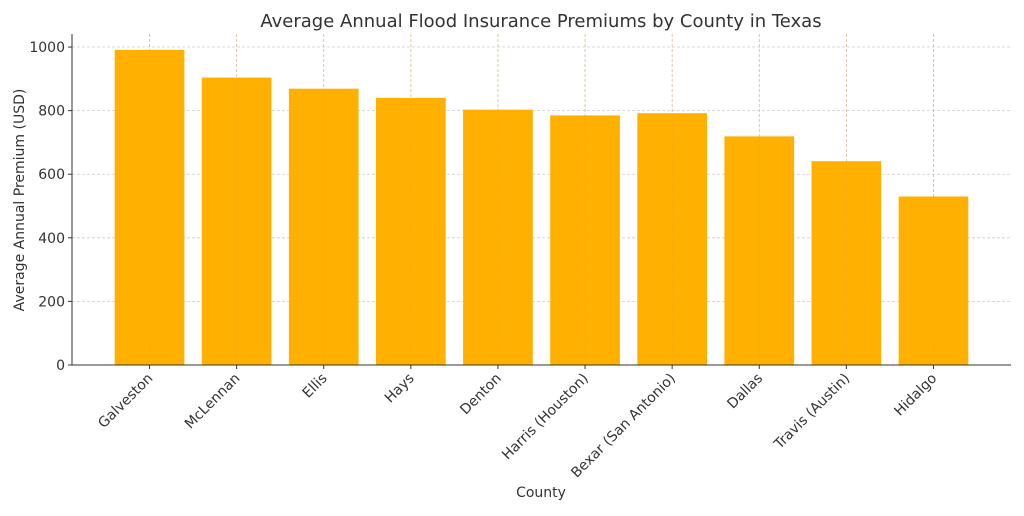 This screenshot has height=516, width=1024. What do you see at coordinates (51, 112) in the screenshot?
I see `y-tick-label: 800` at bounding box center [51, 112].